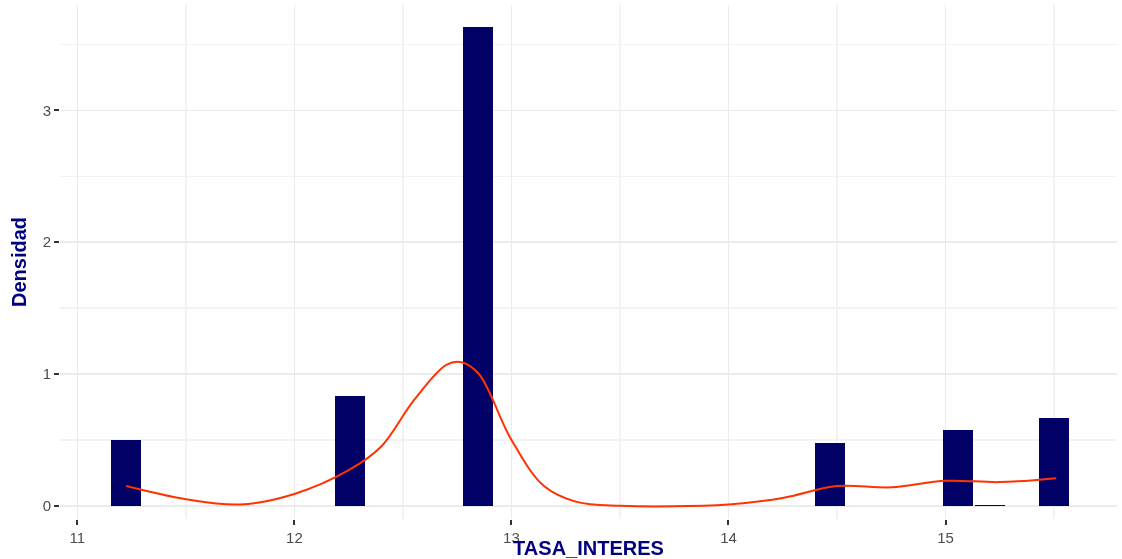 The height and width of the screenshot is (559, 1122). I want to click on x-tick-label: 12, so click(294, 537).